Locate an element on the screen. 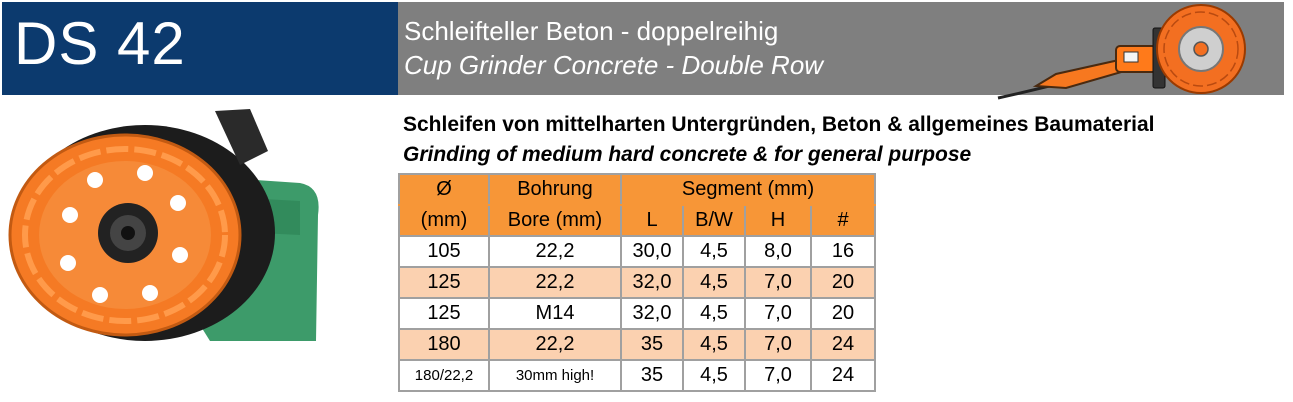 This screenshot has width=1293, height=402. cell-diameter: 180/22,2 is located at coordinates (444, 375).